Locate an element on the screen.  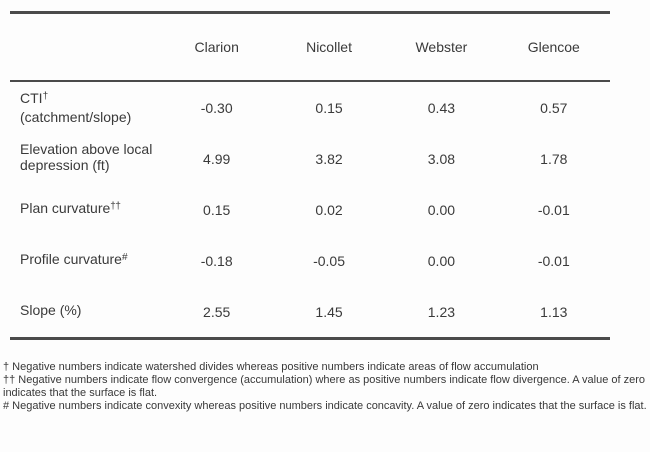
cell-value: 2.55 is located at coordinates (217, 311).